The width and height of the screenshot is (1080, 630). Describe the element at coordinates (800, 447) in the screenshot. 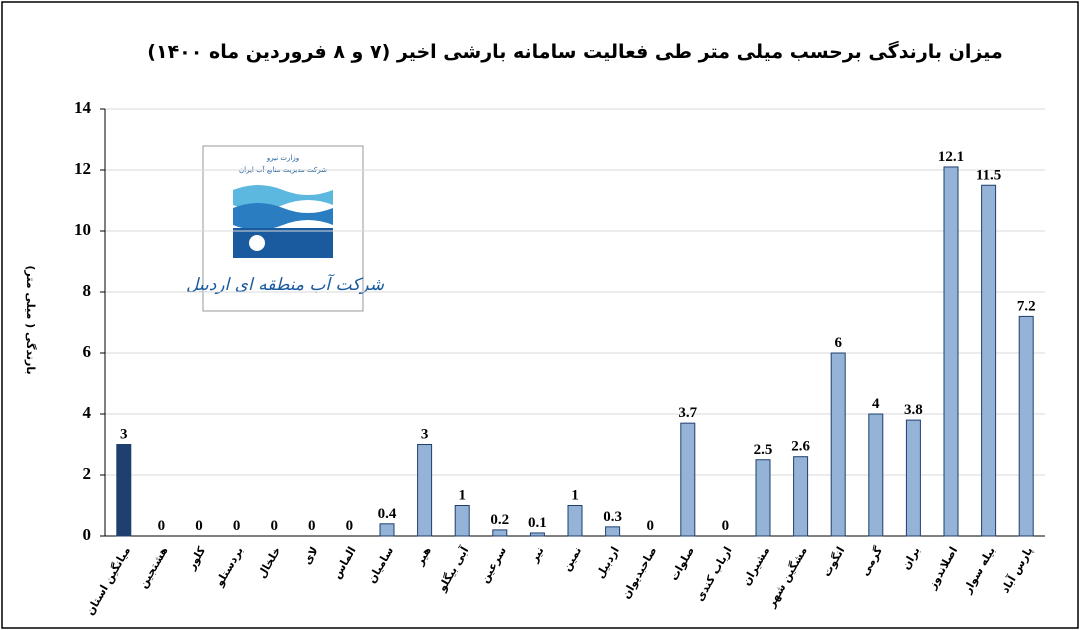

I see `value-label: 2.6` at that location.